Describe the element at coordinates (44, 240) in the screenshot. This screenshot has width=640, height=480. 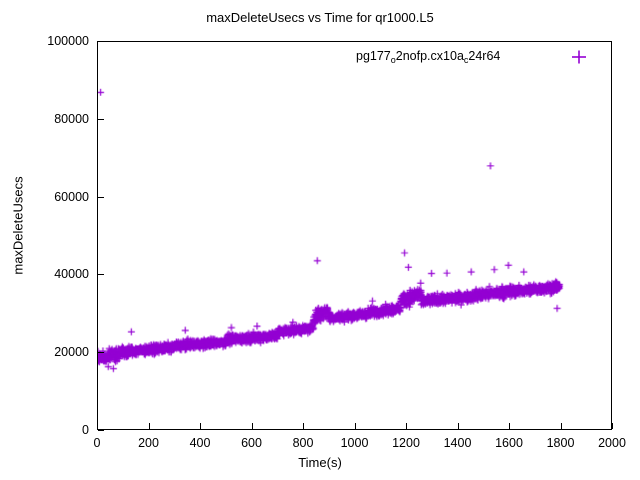
I see `y-axis-tick-labels: 0 20000 40000 60000 80000 100000` at that location.